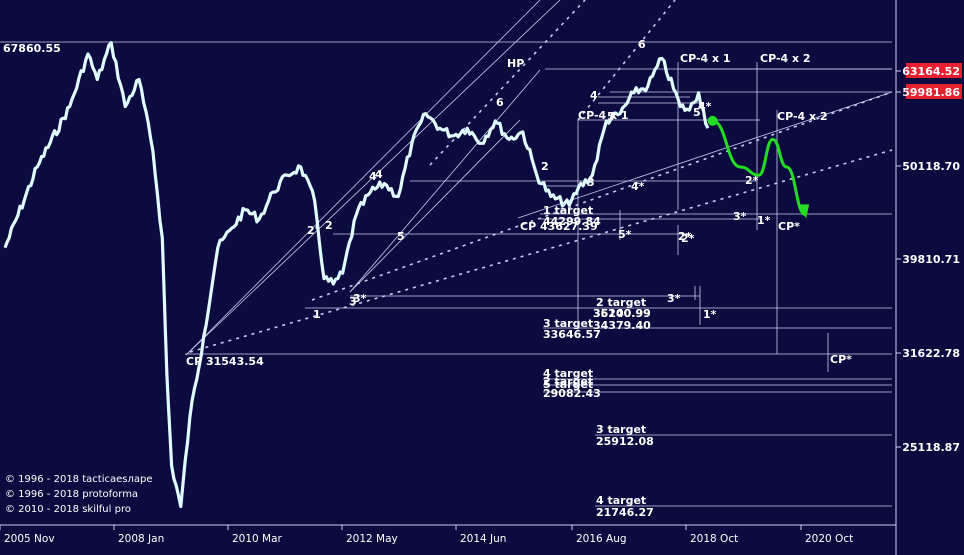 The height and width of the screenshot is (555, 964). What do you see at coordinates (931, 447) in the screenshot?
I see `y-tick-label: 25118.87` at bounding box center [931, 447].